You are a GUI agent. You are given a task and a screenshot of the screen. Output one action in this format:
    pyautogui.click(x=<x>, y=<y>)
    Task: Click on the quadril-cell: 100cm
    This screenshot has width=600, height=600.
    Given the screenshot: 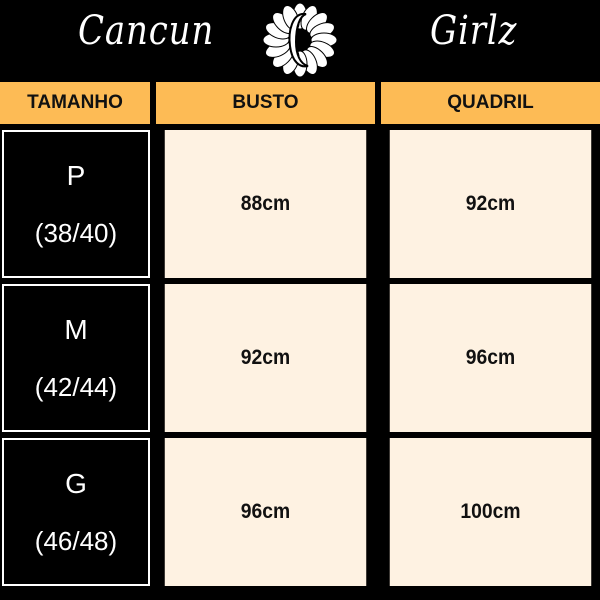 What is the action you would take?
    pyautogui.click(x=490, y=512)
    